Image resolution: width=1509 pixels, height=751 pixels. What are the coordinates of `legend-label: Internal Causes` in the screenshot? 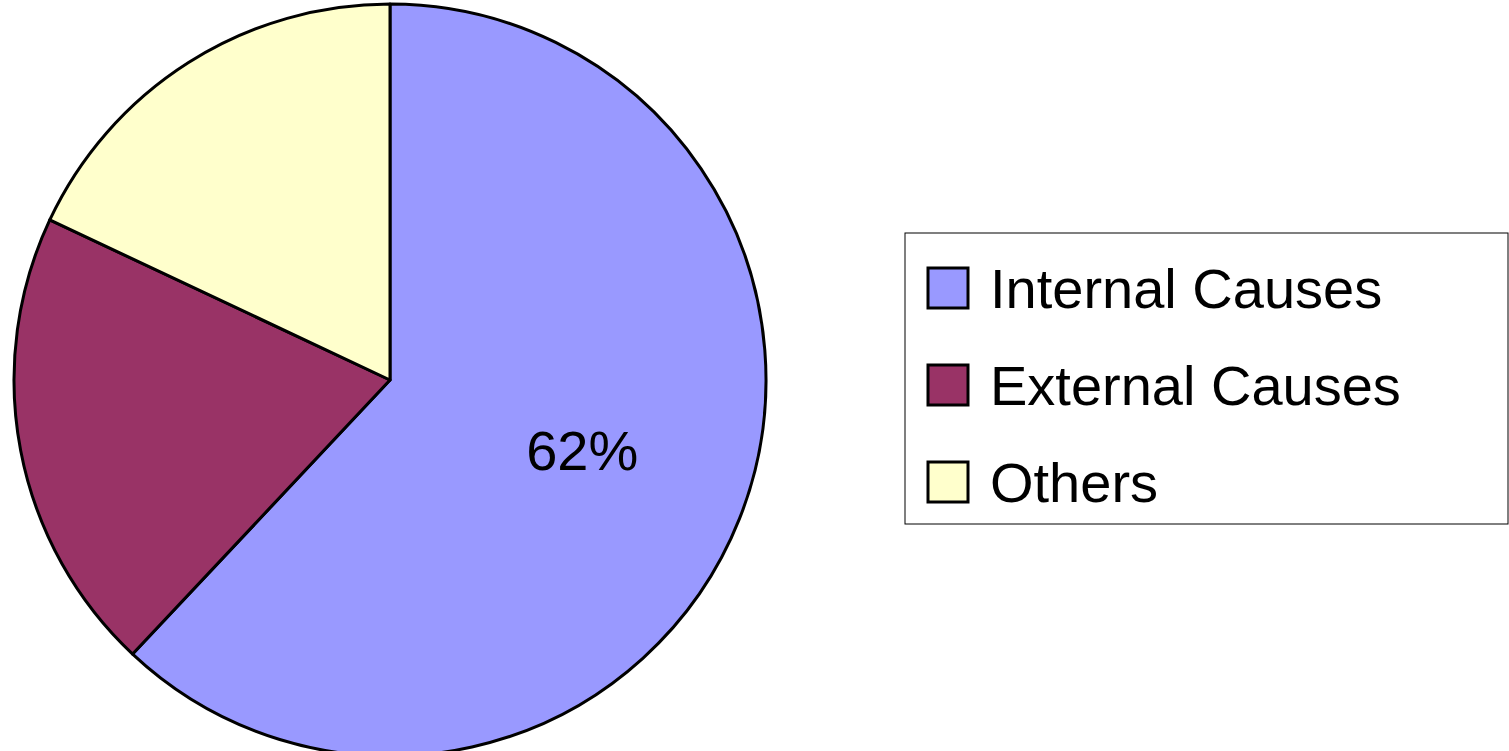 It's located at (1186, 288).